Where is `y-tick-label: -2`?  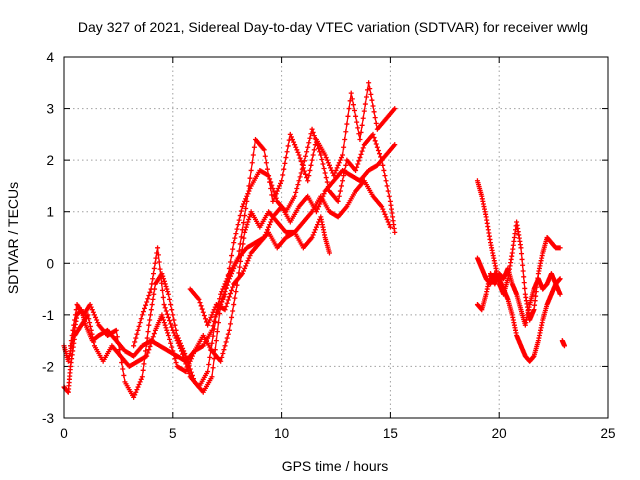
y-tick-label: -2 is located at coordinates (48, 366).